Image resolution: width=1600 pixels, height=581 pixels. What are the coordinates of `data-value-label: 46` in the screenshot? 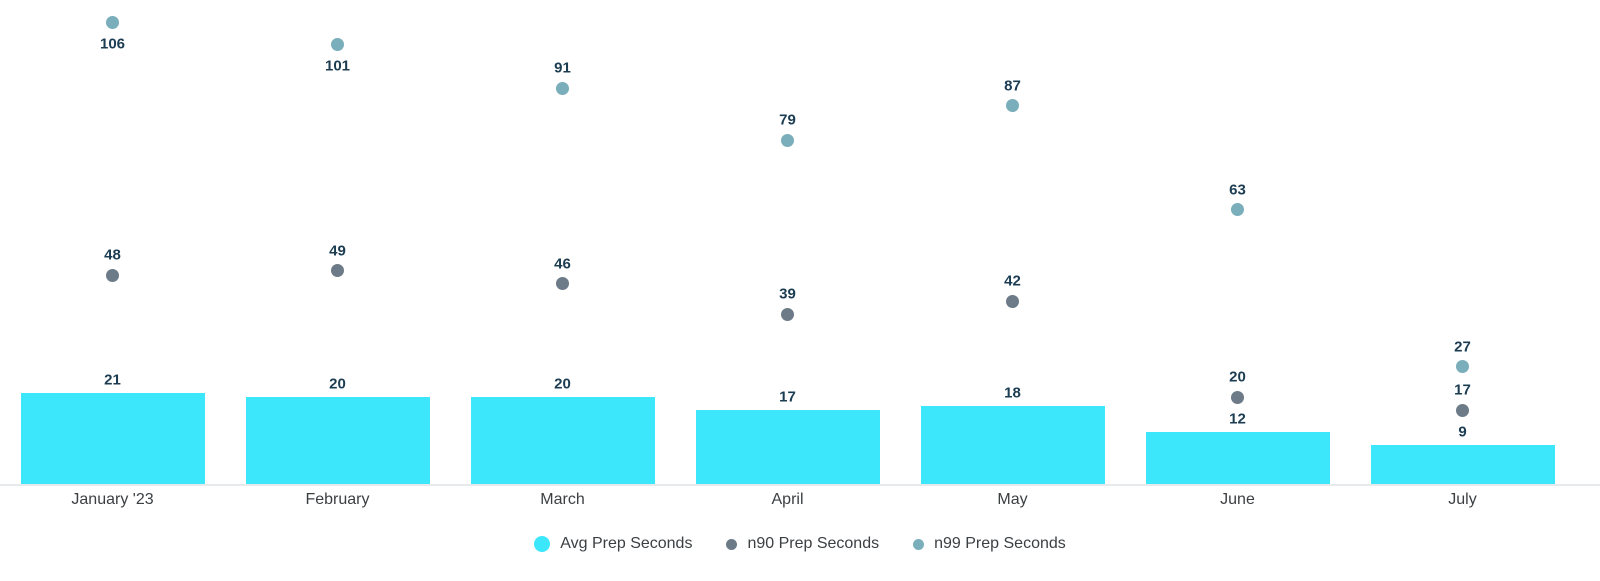 It's located at (562, 264).